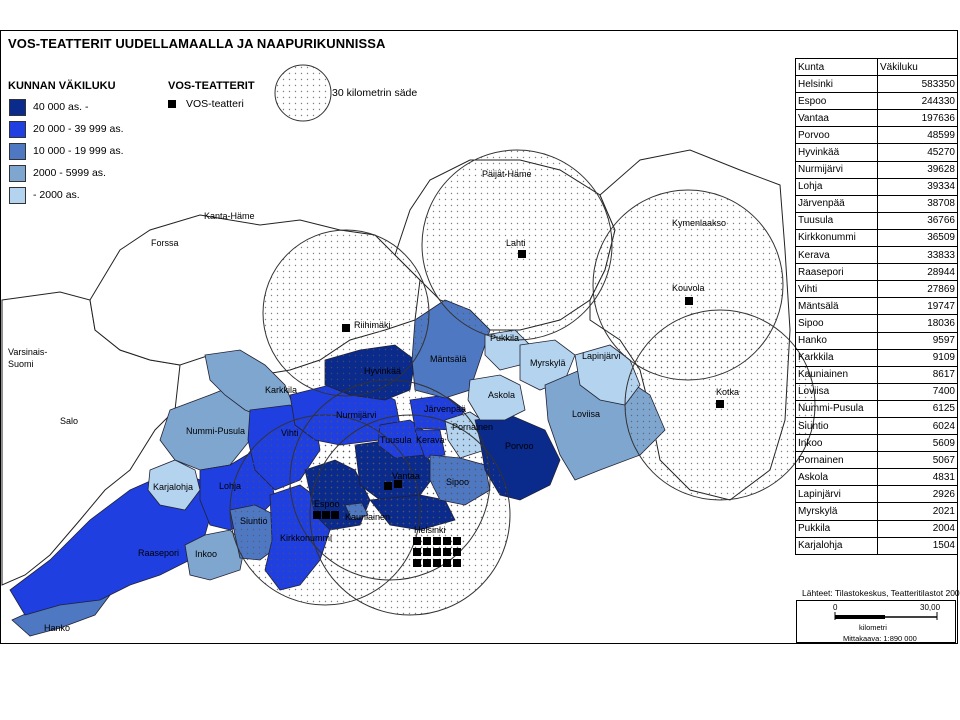  What do you see at coordinates (172, 104) in the screenshot?
I see `vos-theatre-icon` at bounding box center [172, 104].